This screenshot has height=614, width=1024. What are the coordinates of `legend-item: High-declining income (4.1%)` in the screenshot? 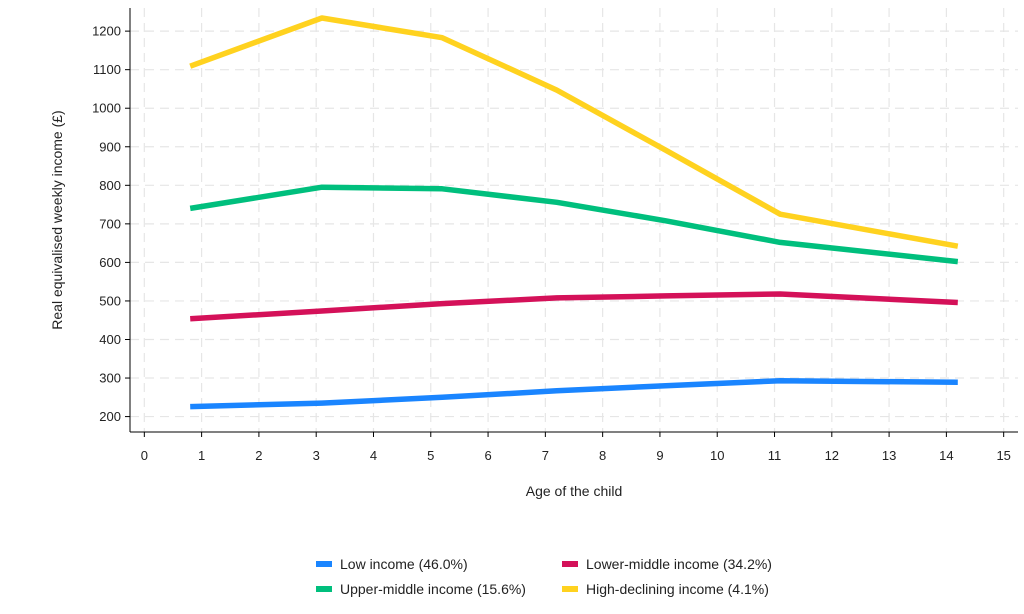 It's located at (665, 589).